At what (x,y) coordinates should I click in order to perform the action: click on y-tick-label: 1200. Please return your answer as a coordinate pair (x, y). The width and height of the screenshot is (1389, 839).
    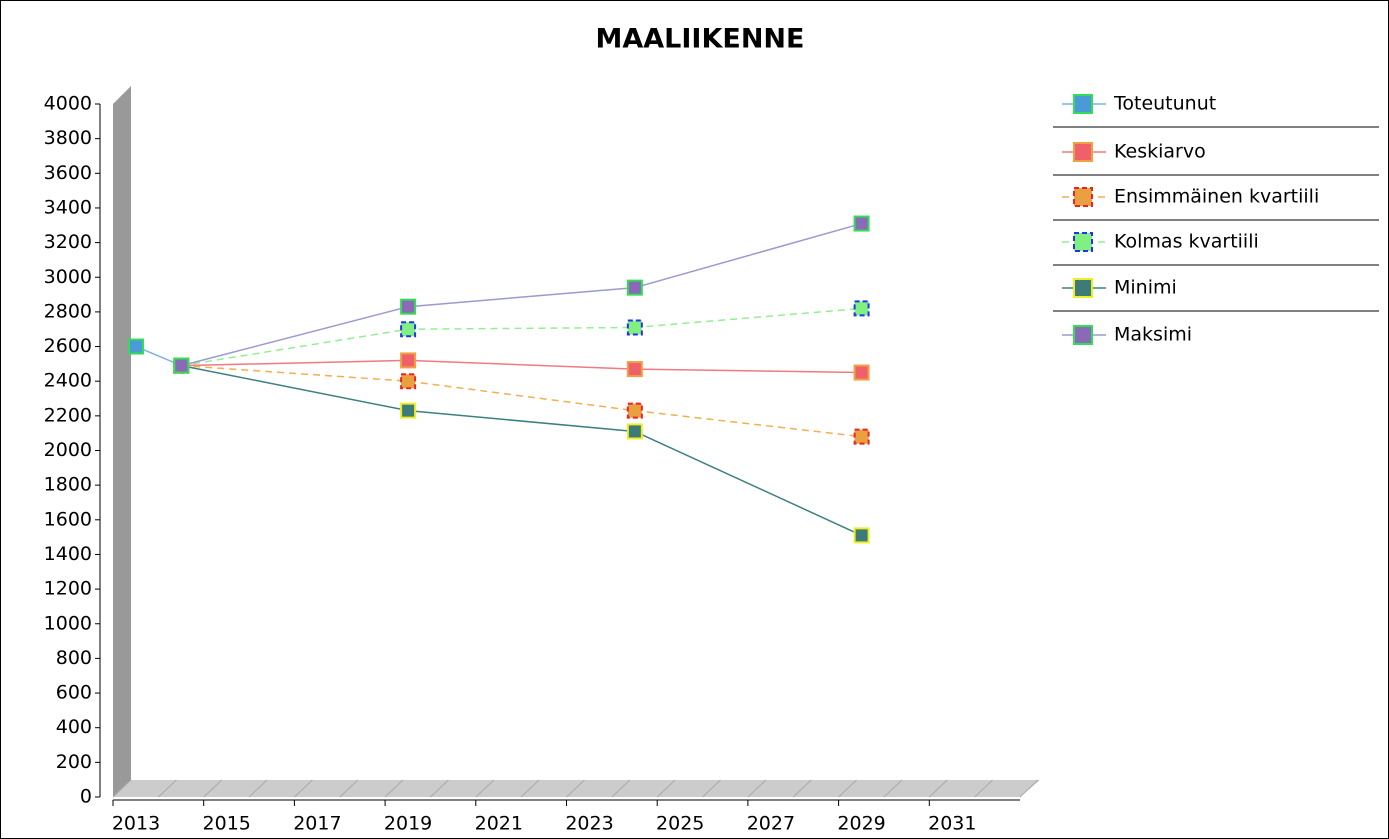
    Looking at the image, I should click on (68, 589).